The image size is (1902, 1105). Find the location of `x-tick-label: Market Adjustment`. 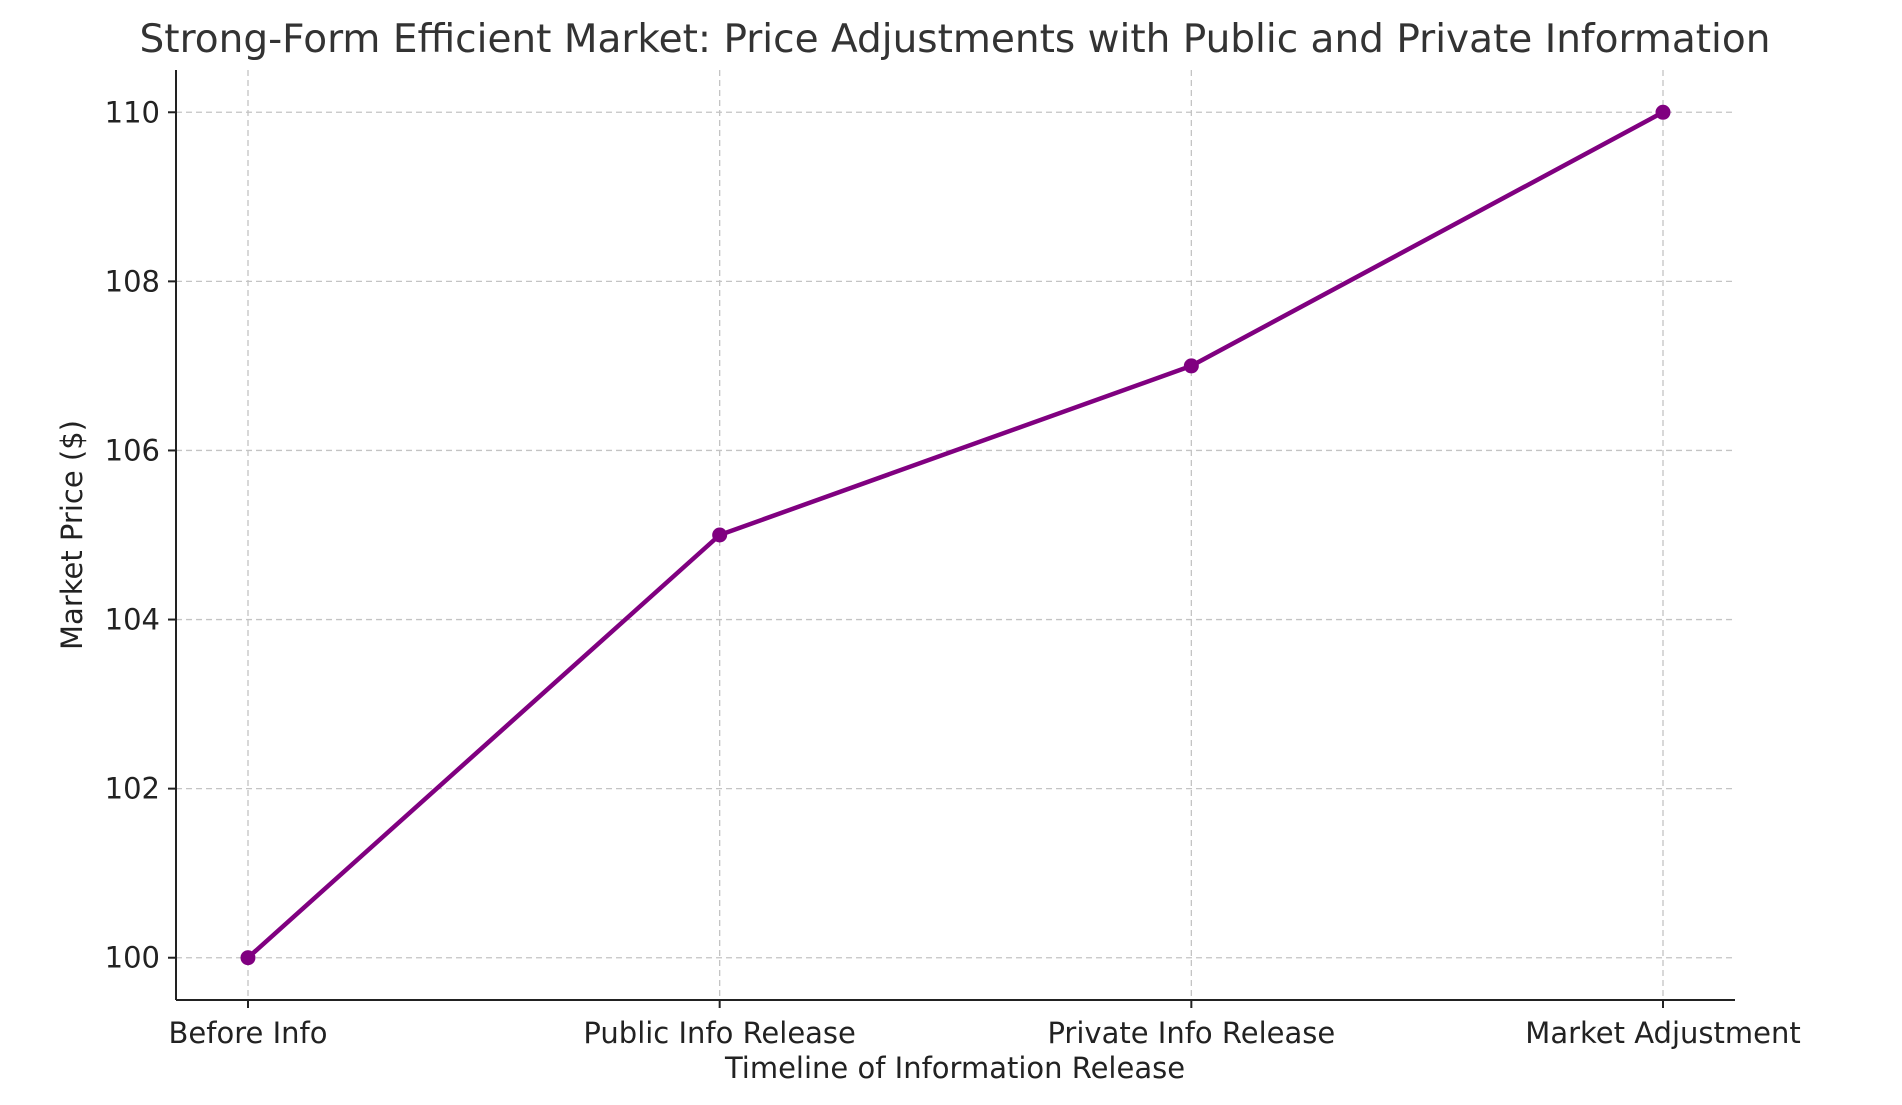

x-tick-label: Market Adjustment is located at coordinates (1662, 1033).